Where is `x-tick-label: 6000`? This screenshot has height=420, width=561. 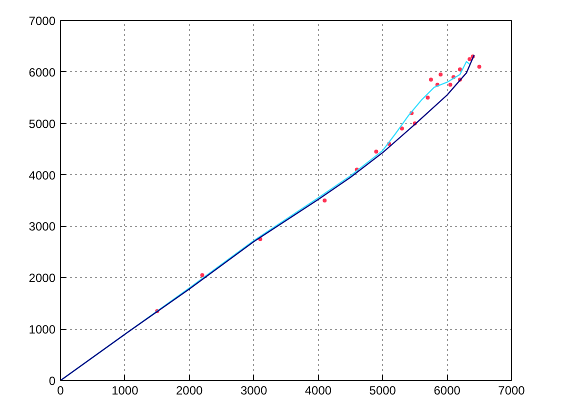 x-tick-label: 6000 is located at coordinates (447, 391).